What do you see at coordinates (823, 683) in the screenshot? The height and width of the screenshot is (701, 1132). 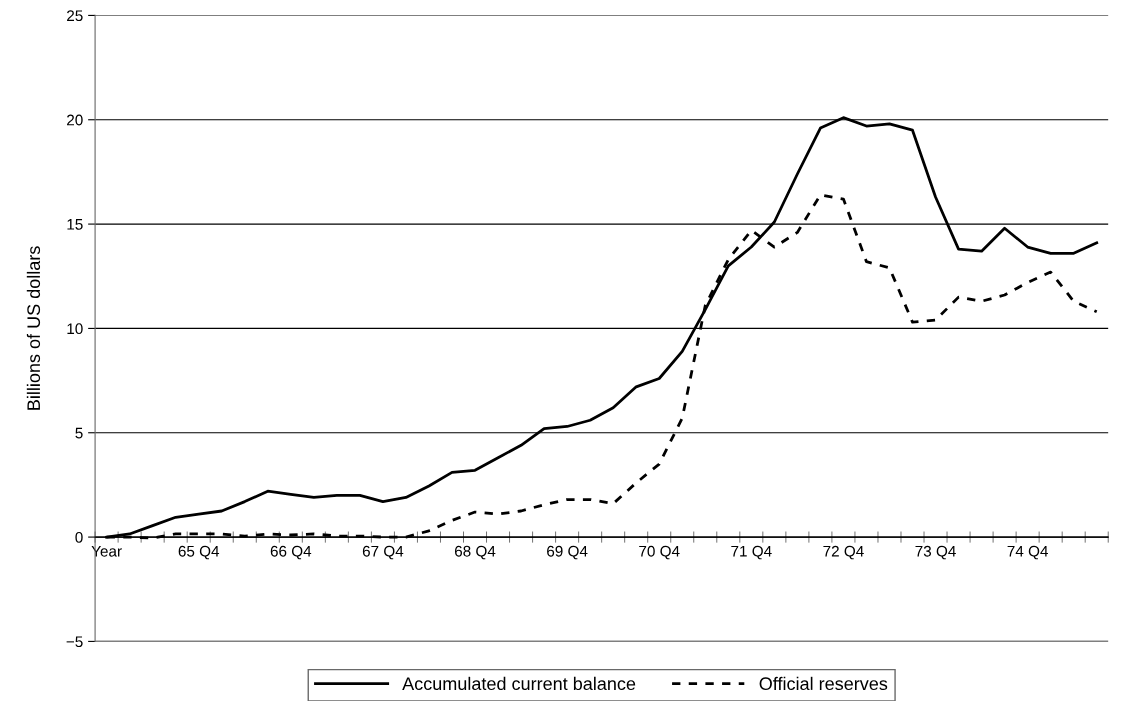 I see `legend-label: Official reserves` at bounding box center [823, 683].